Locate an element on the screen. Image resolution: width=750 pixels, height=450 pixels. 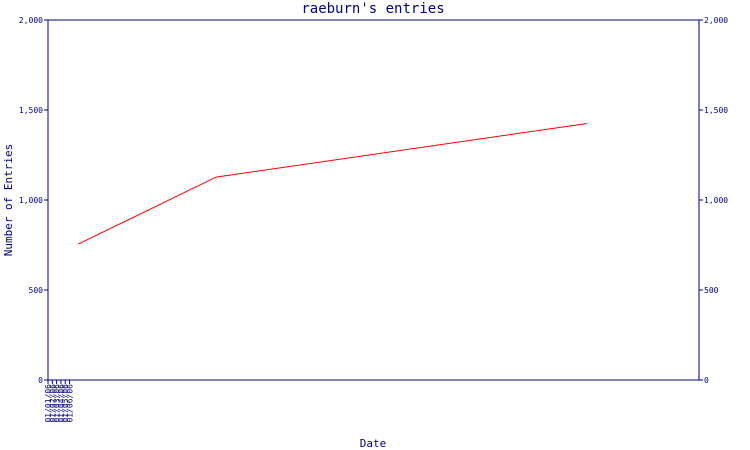
y-tick-label-left: 1,000 is located at coordinates (31, 200).